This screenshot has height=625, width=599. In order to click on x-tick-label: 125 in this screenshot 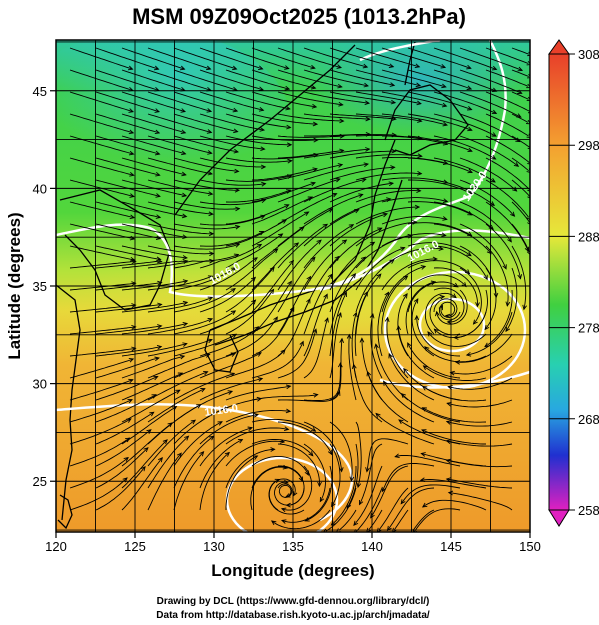, I will do `click(135, 546)`.